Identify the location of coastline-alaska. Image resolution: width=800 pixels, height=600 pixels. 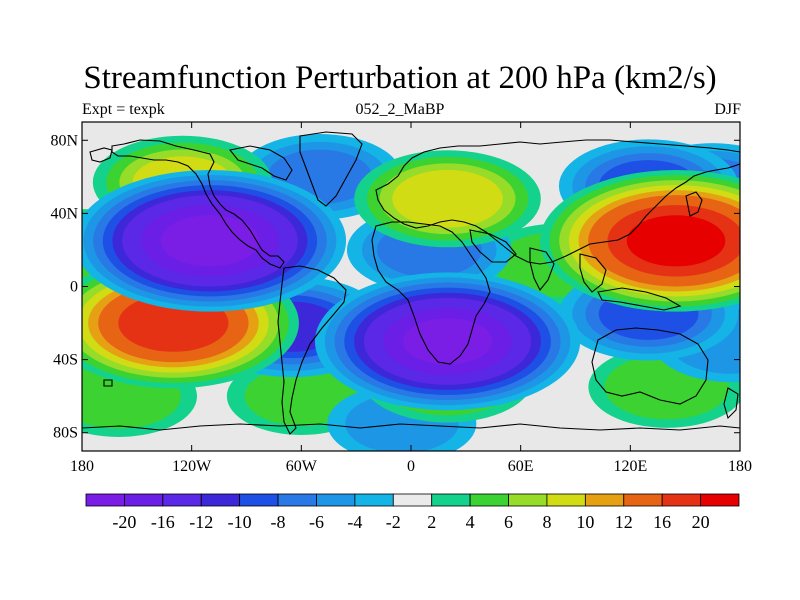
(101, 155).